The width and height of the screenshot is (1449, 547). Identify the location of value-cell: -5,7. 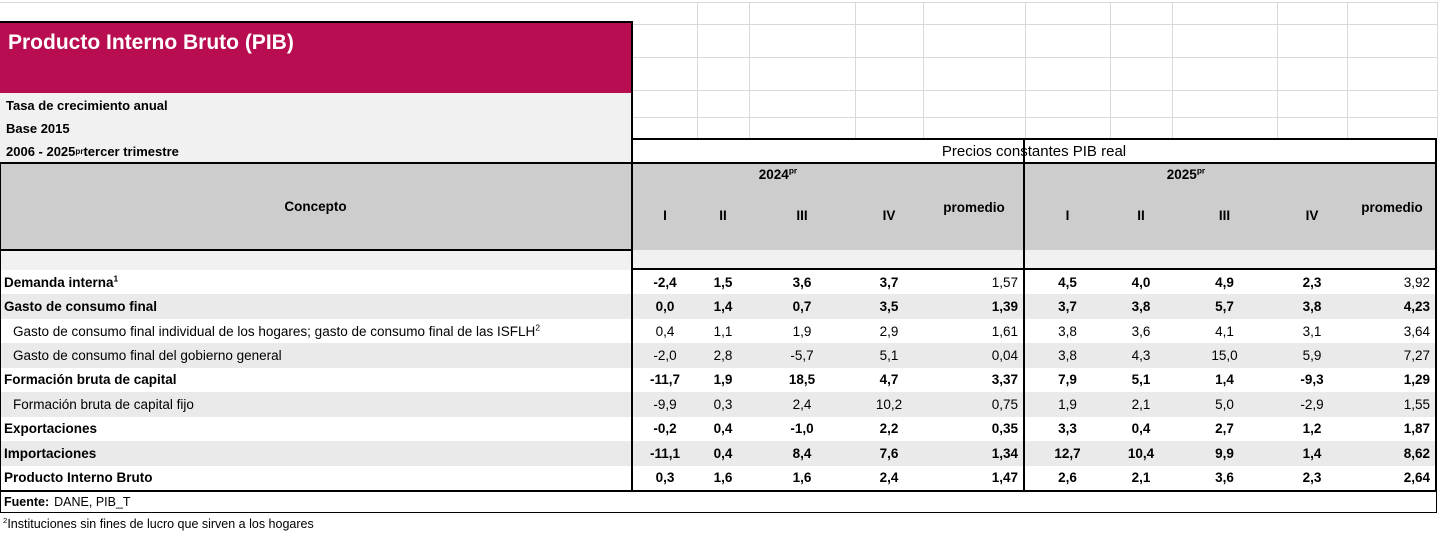
(802, 356).